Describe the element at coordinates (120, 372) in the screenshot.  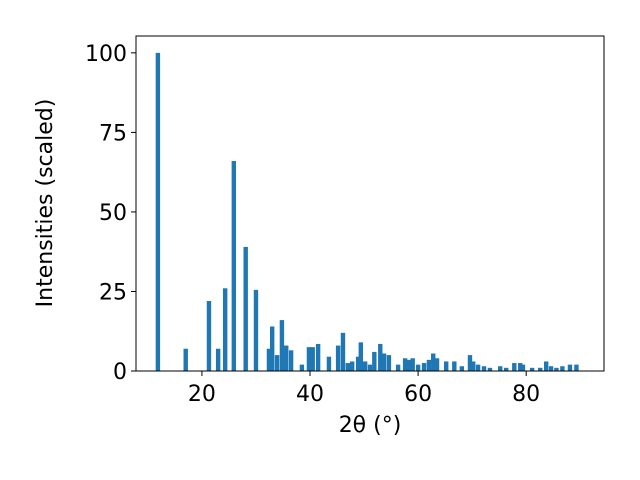
I see `y-tick-label: 0` at that location.